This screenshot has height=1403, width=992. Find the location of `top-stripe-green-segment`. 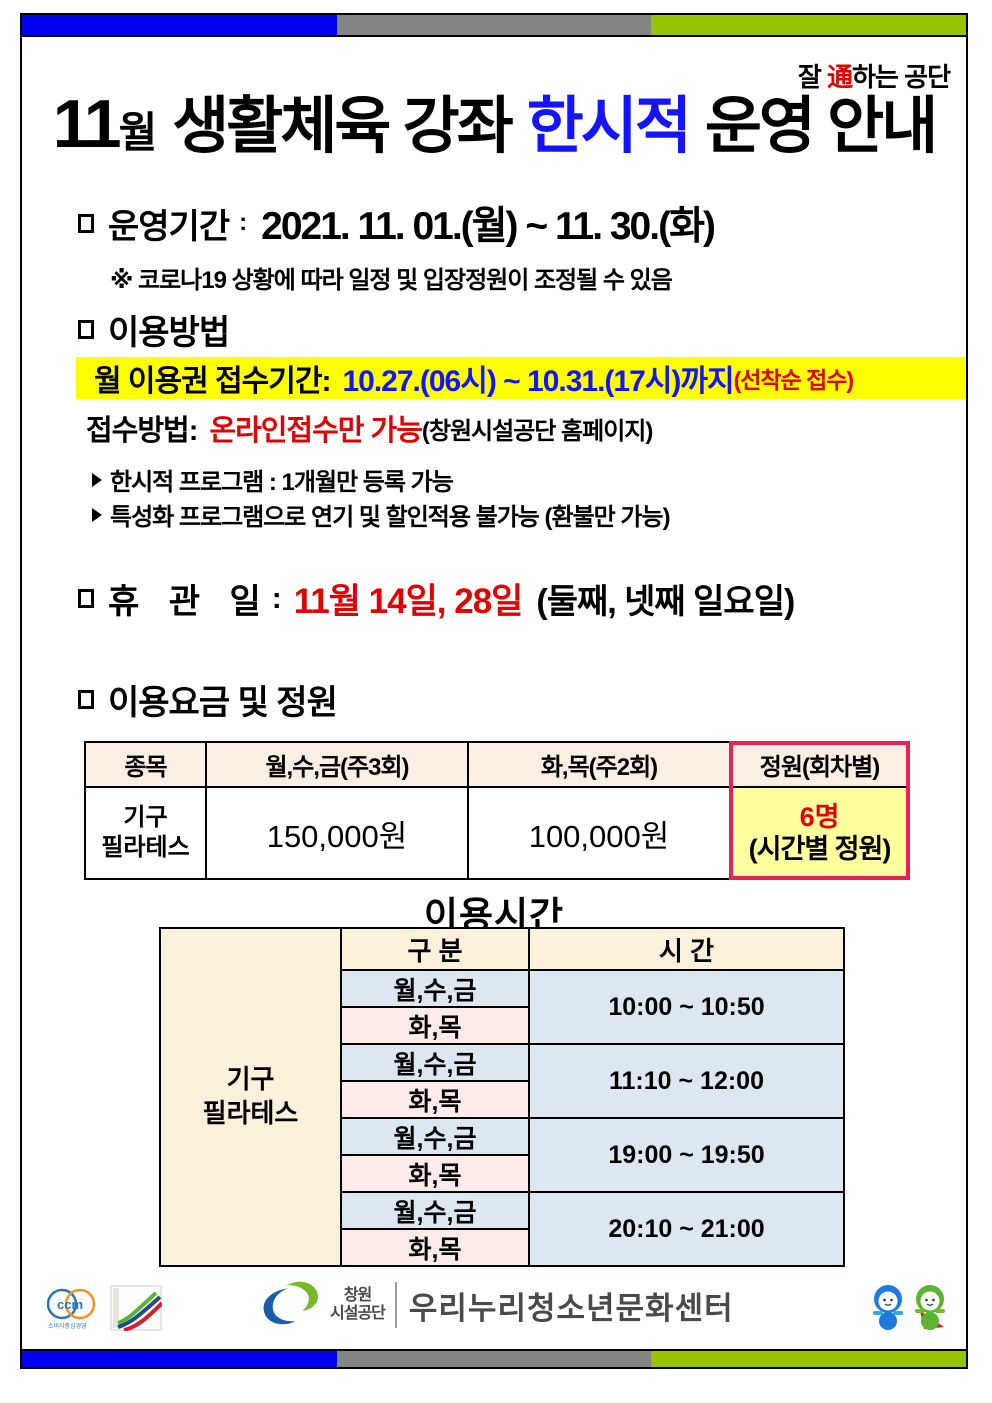

top-stripe-green-segment is located at coordinates (809, 25).